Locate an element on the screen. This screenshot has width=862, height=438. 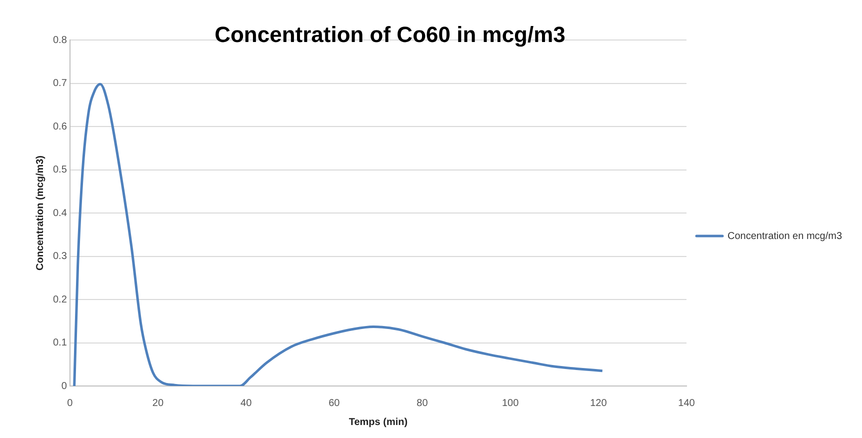
x-tick-label: 120 is located at coordinates (599, 403).